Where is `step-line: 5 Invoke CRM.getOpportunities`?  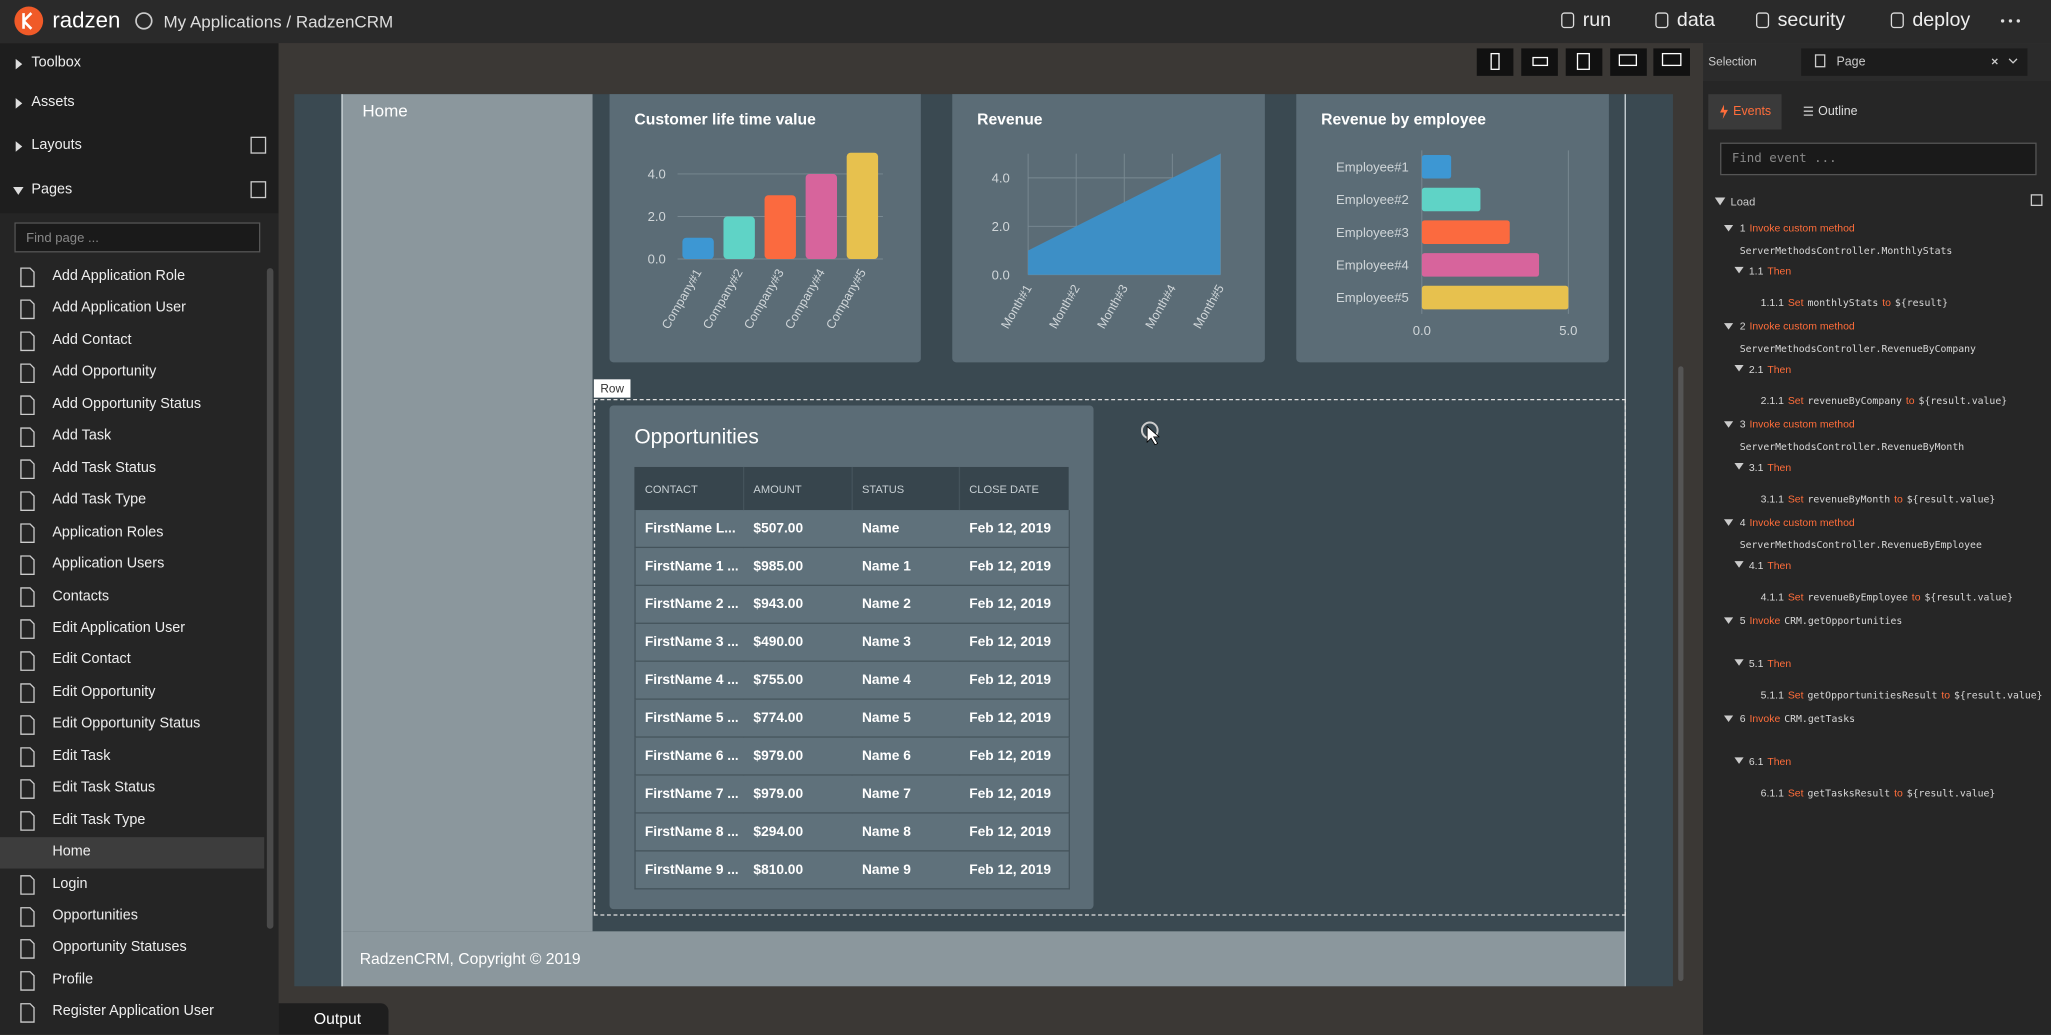
step-line: 5 Invoke CRM.getOpportunities is located at coordinates (1821, 621).